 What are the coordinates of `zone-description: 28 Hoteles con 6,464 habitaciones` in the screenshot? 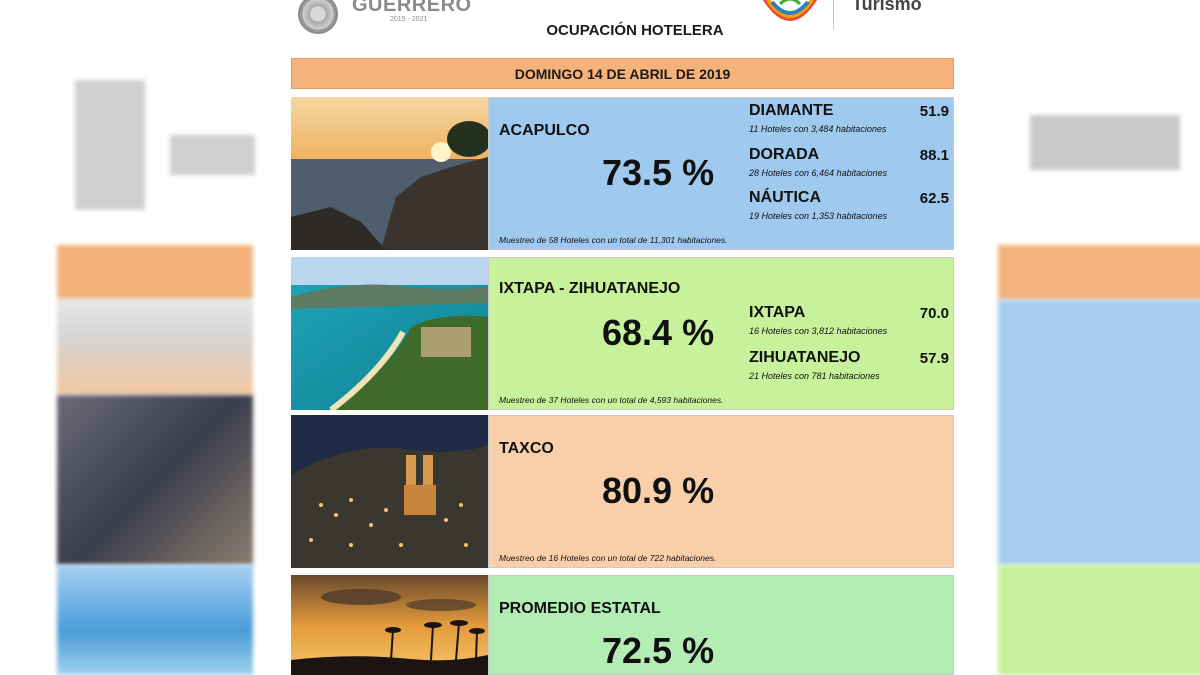 It's located at (818, 173).